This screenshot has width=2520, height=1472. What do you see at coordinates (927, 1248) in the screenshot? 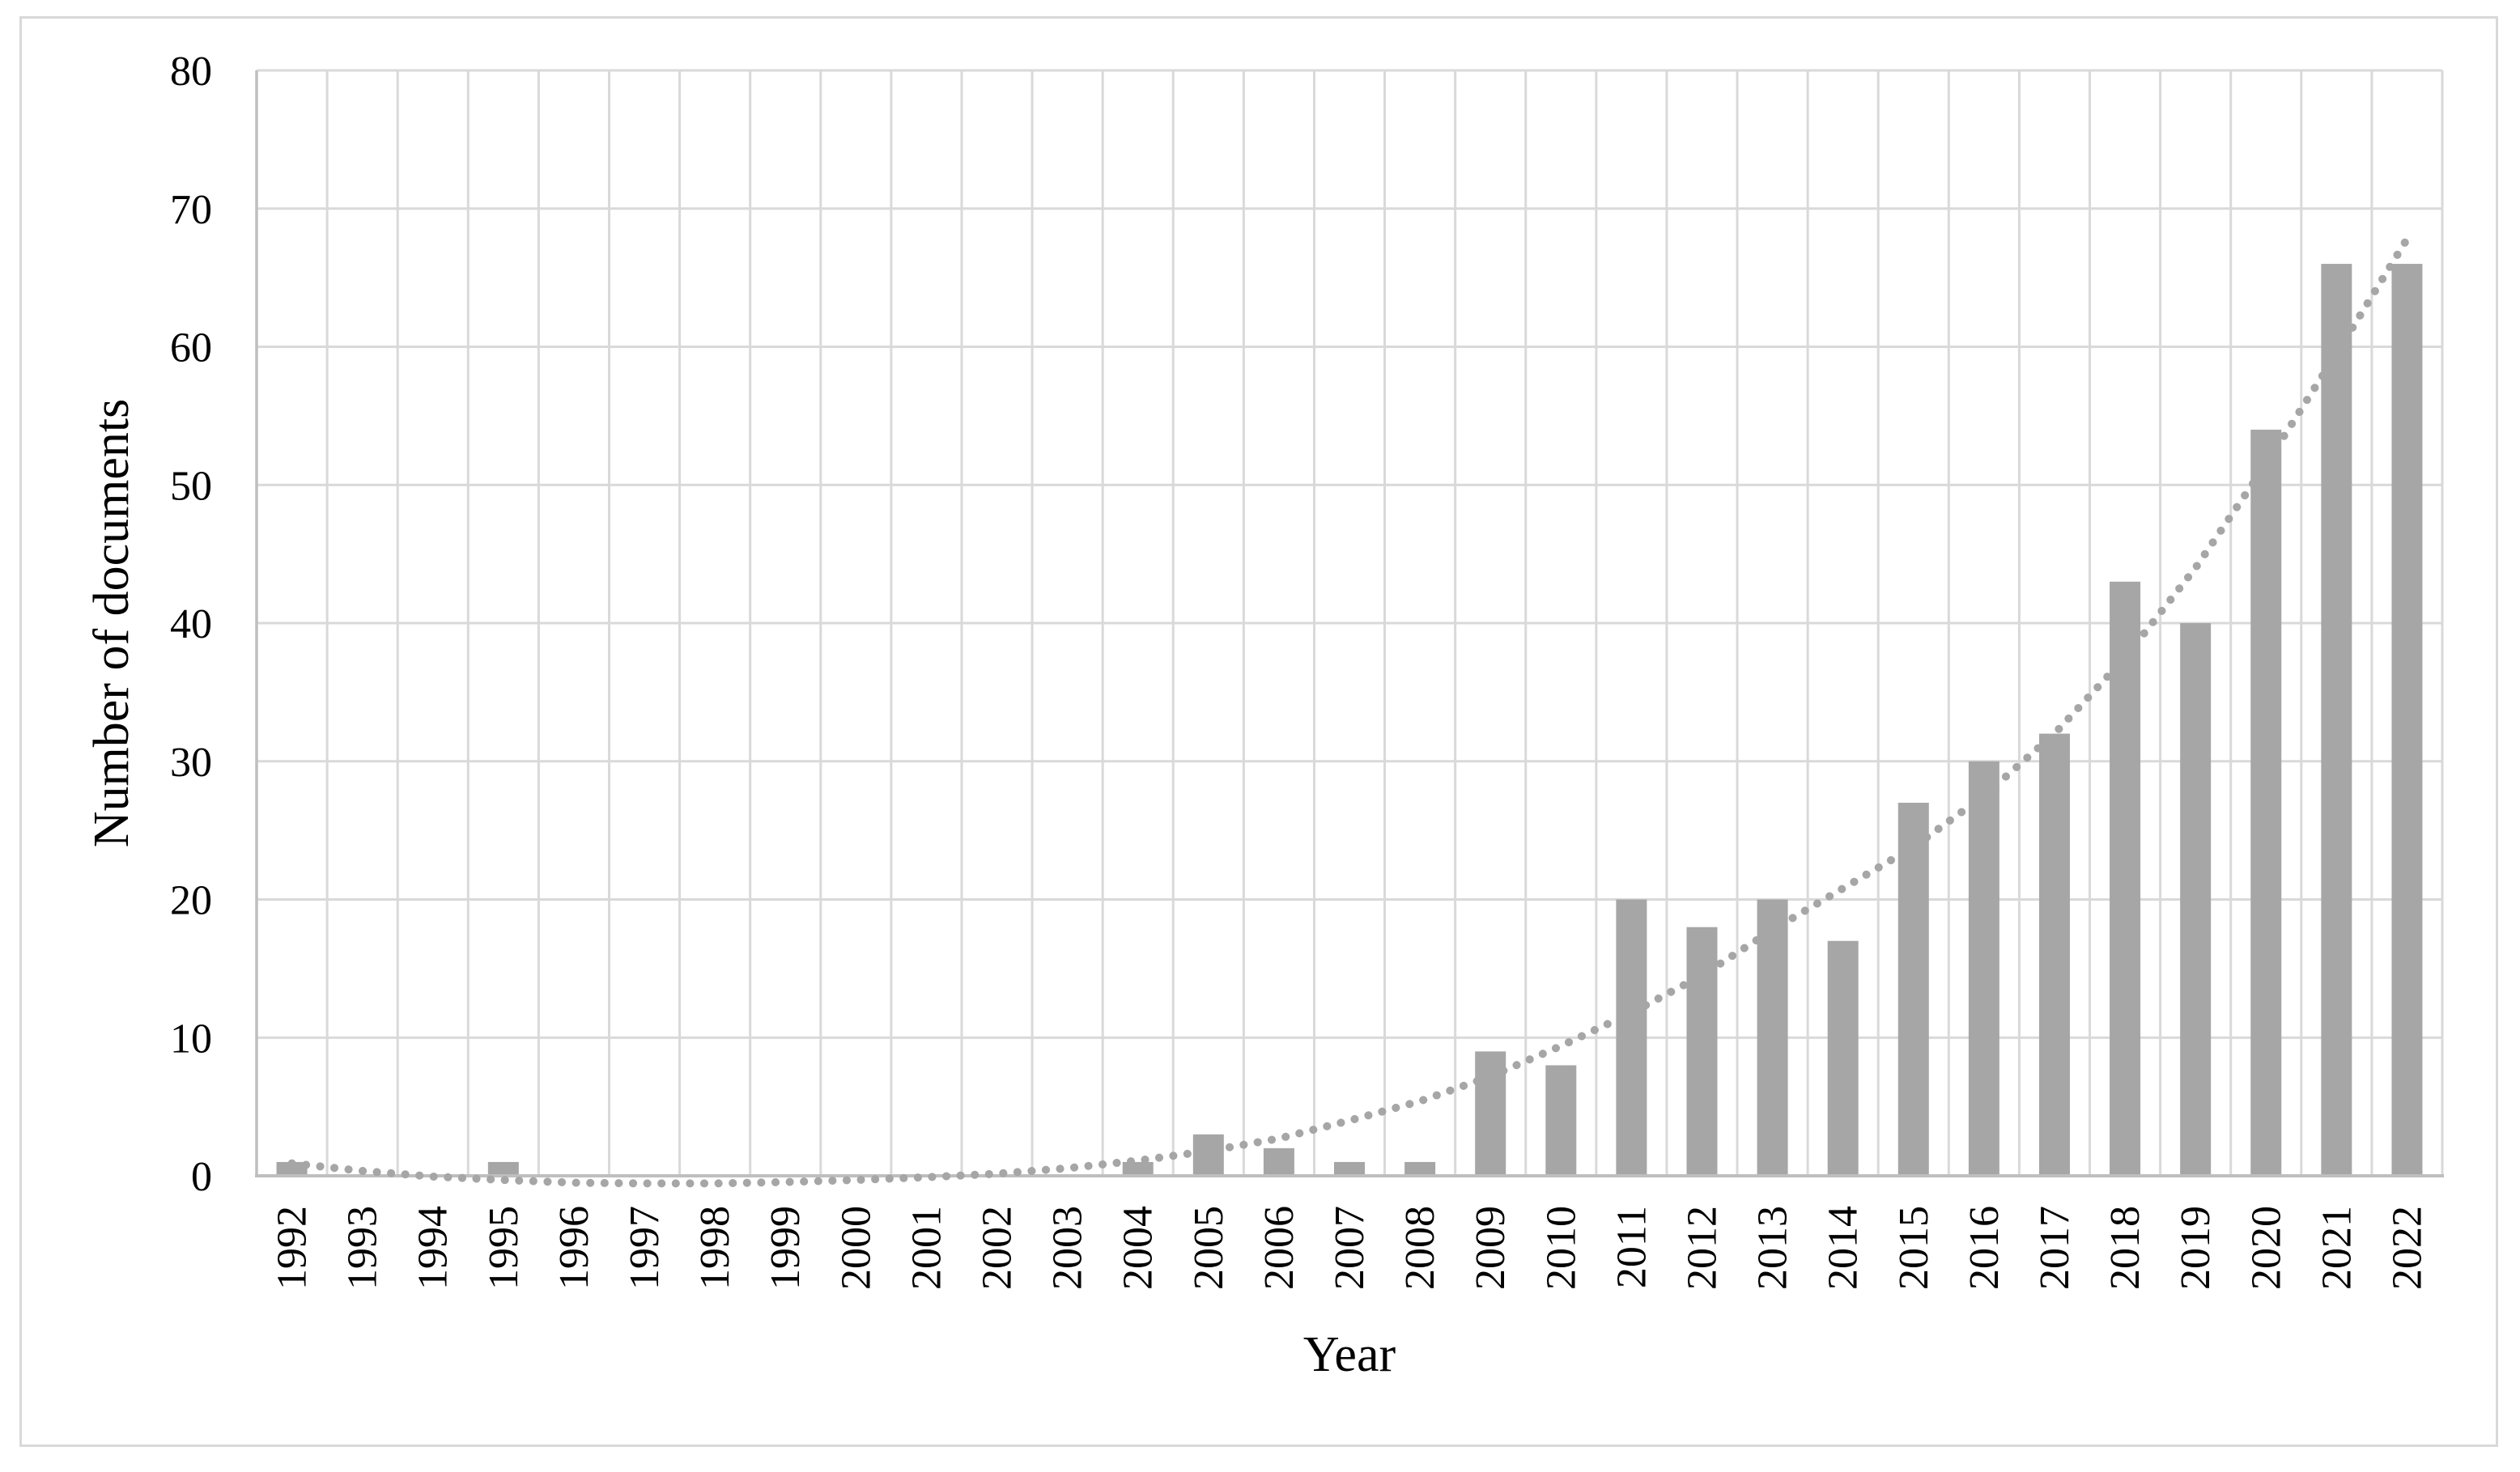
I see `x-tick-label-2001: 2001` at bounding box center [927, 1248].